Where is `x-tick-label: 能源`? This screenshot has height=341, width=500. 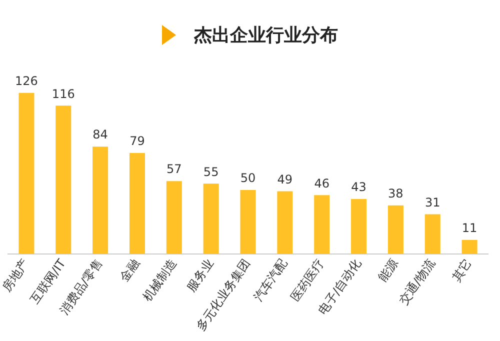
x-tick-label: 能源 is located at coordinates (388, 270).